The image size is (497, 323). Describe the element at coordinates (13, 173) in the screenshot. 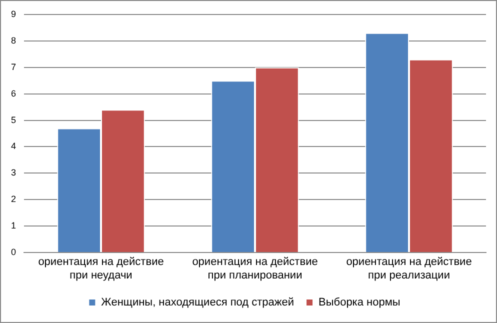

I see `y-tick-label: 3` at that location.